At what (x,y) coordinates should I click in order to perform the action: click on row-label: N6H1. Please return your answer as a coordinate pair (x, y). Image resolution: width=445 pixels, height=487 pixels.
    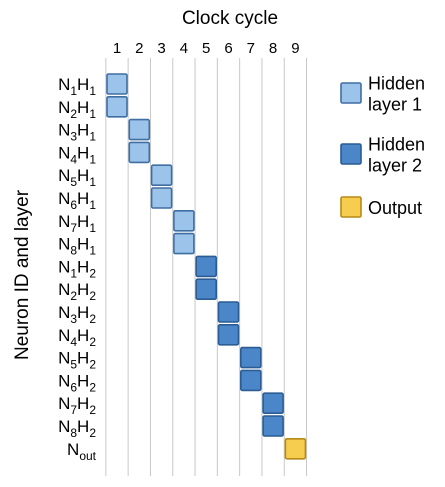
    Looking at the image, I should click on (77, 200).